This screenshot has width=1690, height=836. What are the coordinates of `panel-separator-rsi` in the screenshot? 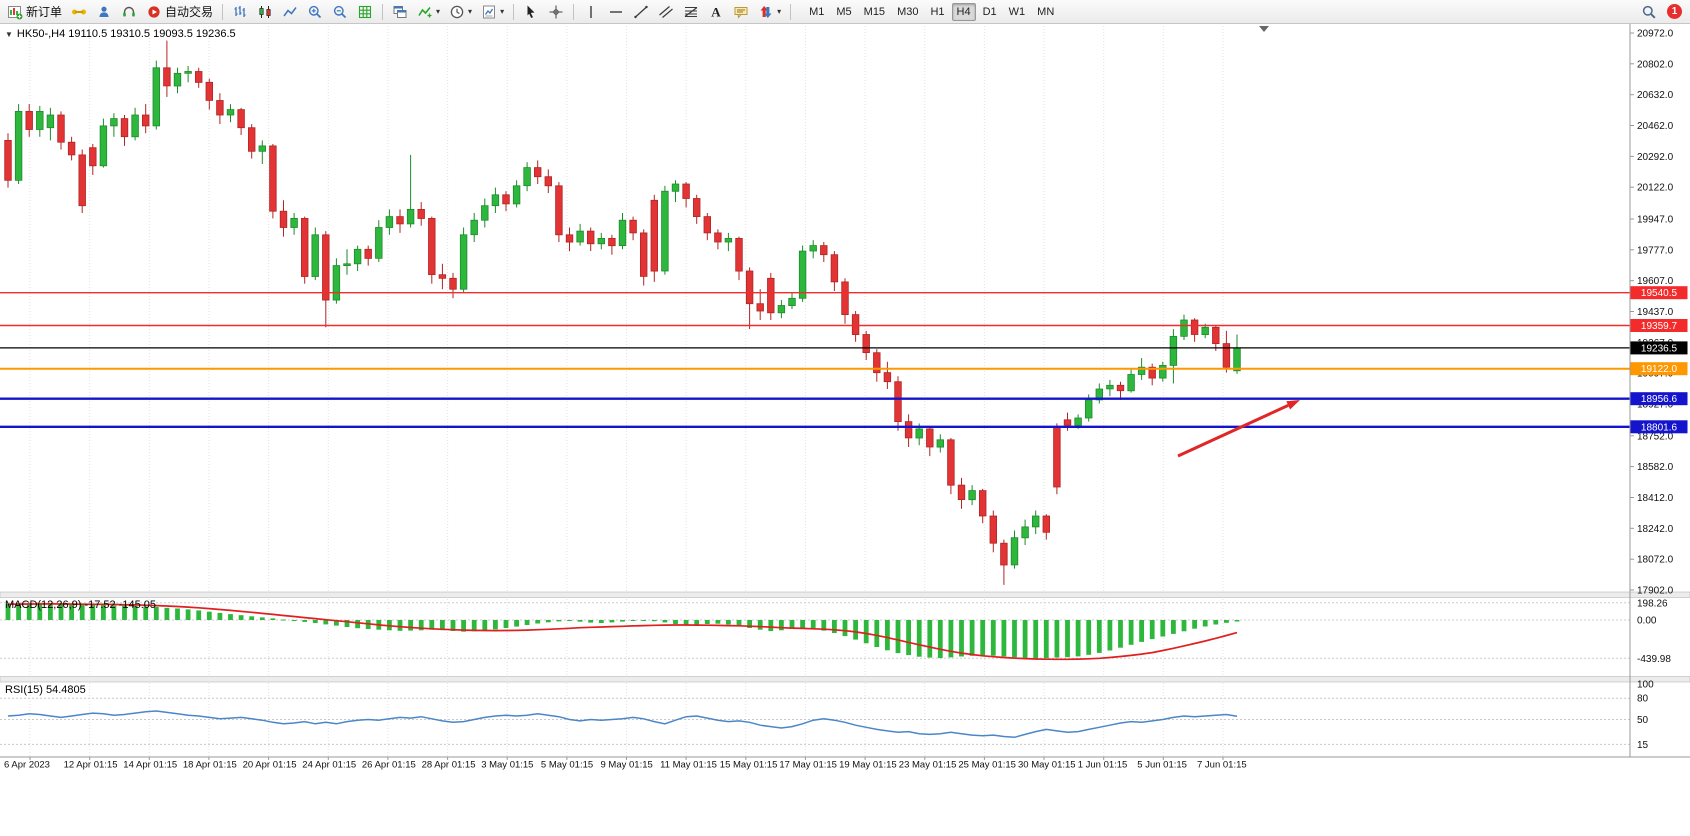 It's located at (845, 679).